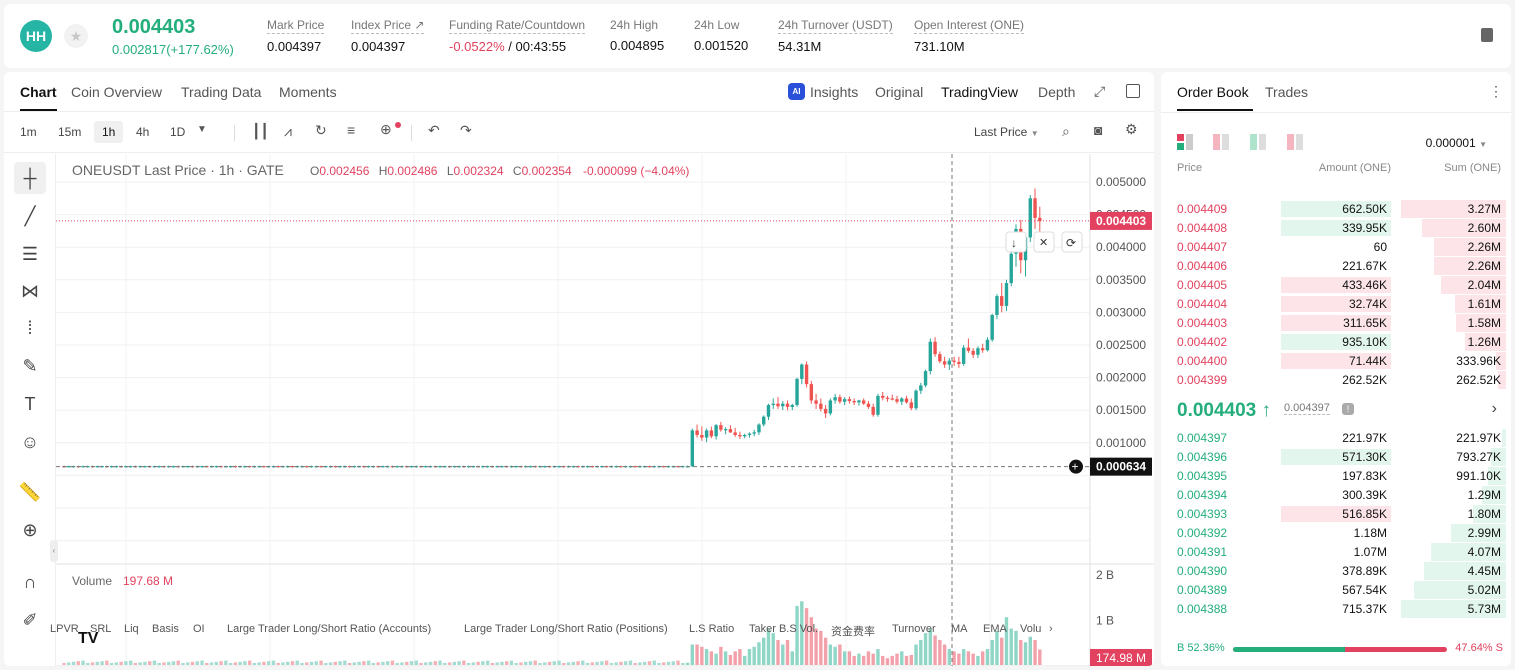  Describe the element at coordinates (54, 551) in the screenshot. I see `collapse-toolbar-icon: ‹` at that location.